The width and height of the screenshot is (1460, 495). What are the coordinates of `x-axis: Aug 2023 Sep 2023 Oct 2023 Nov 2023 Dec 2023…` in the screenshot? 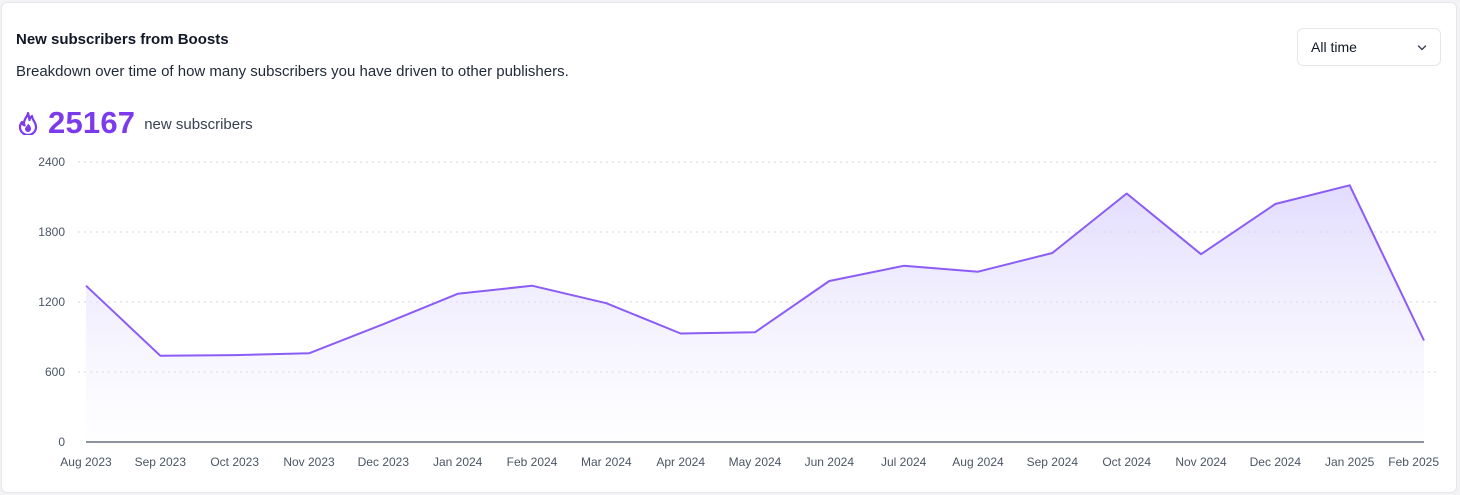 It's located at (749, 462).